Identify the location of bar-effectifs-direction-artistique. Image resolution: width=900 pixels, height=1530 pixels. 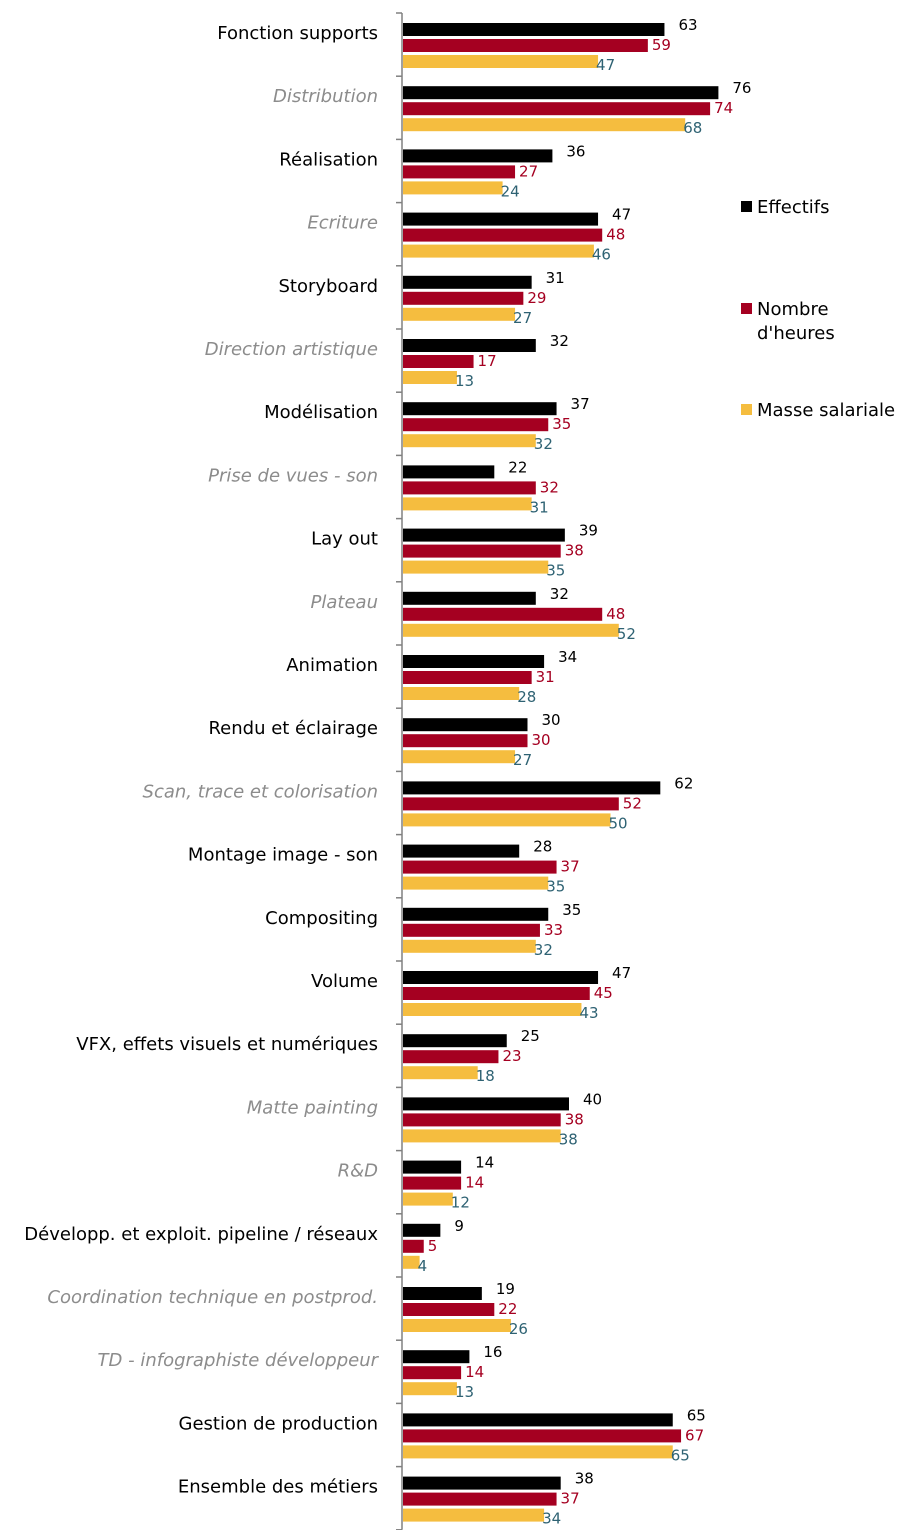
(469, 345).